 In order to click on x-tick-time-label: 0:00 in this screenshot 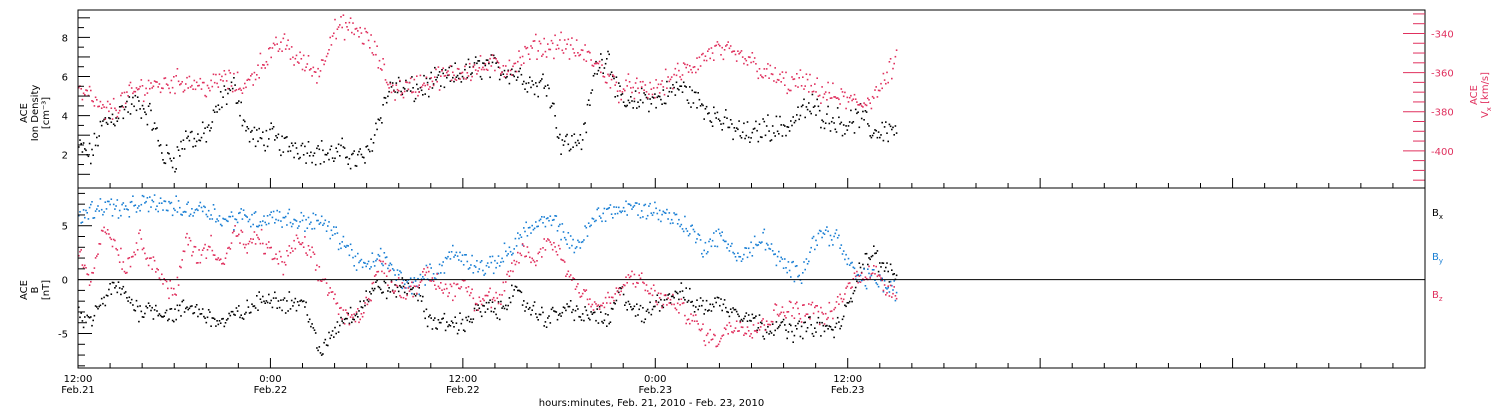, I will do `click(270, 379)`.